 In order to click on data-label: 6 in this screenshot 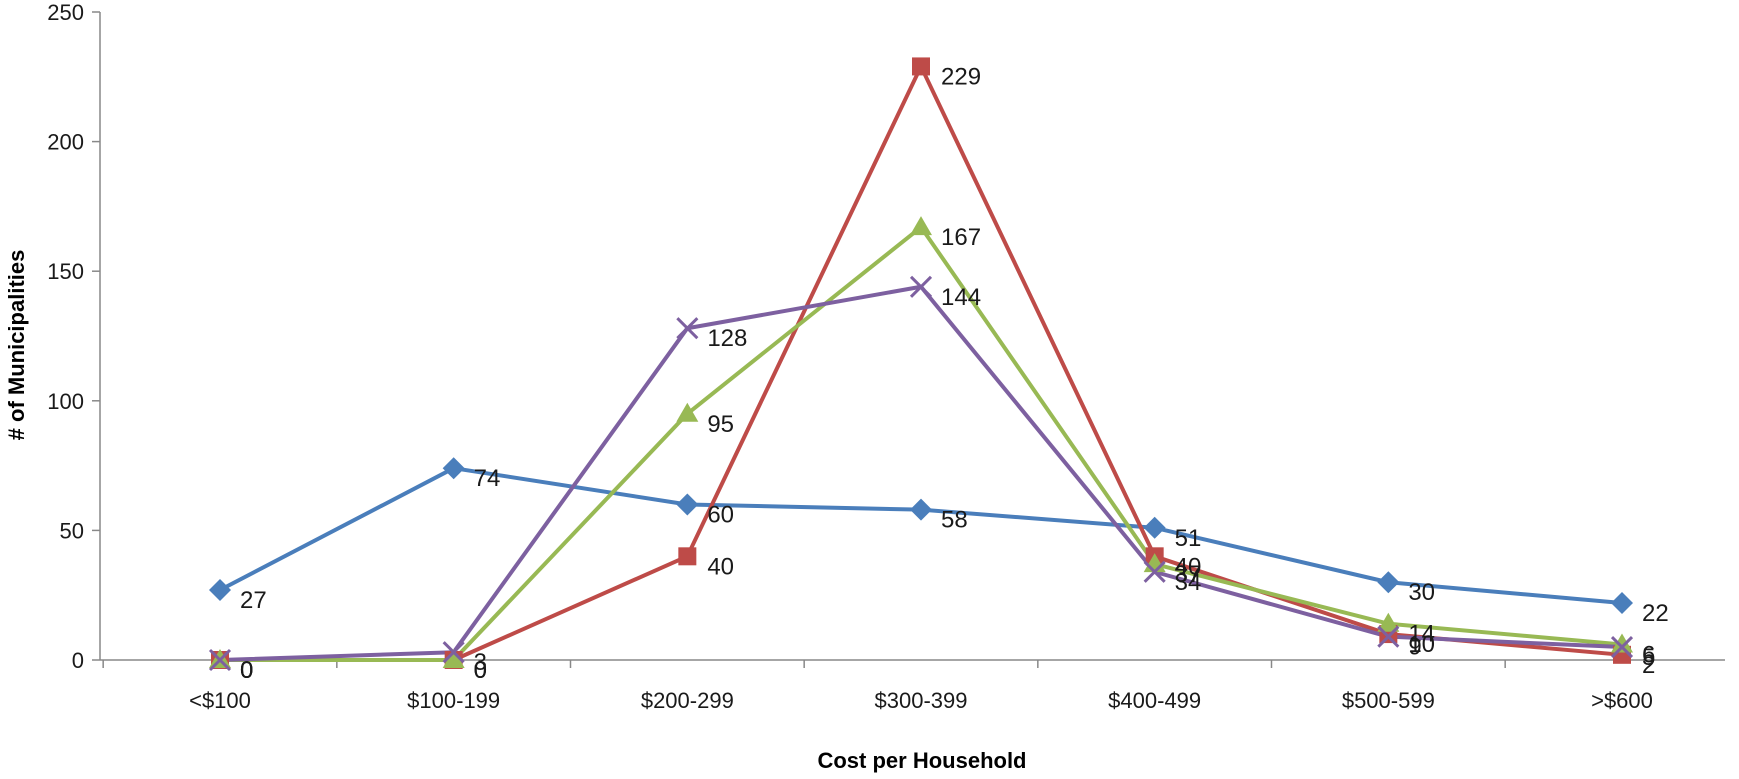, I will do `click(1648, 654)`.